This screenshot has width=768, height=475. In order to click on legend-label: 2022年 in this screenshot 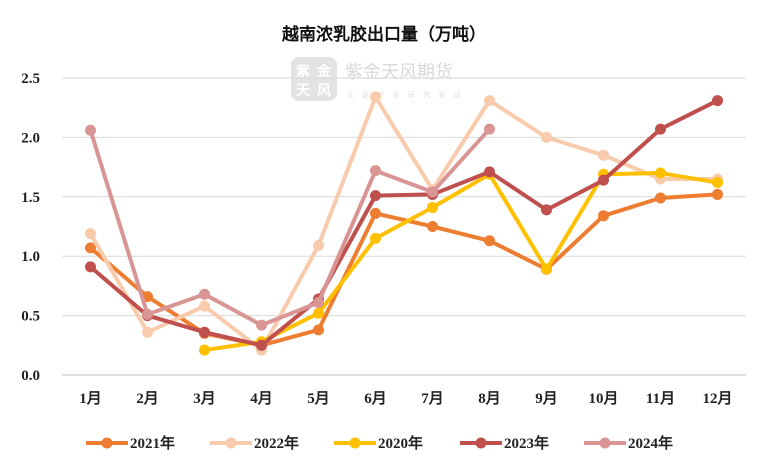, I will do `click(276, 443)`.